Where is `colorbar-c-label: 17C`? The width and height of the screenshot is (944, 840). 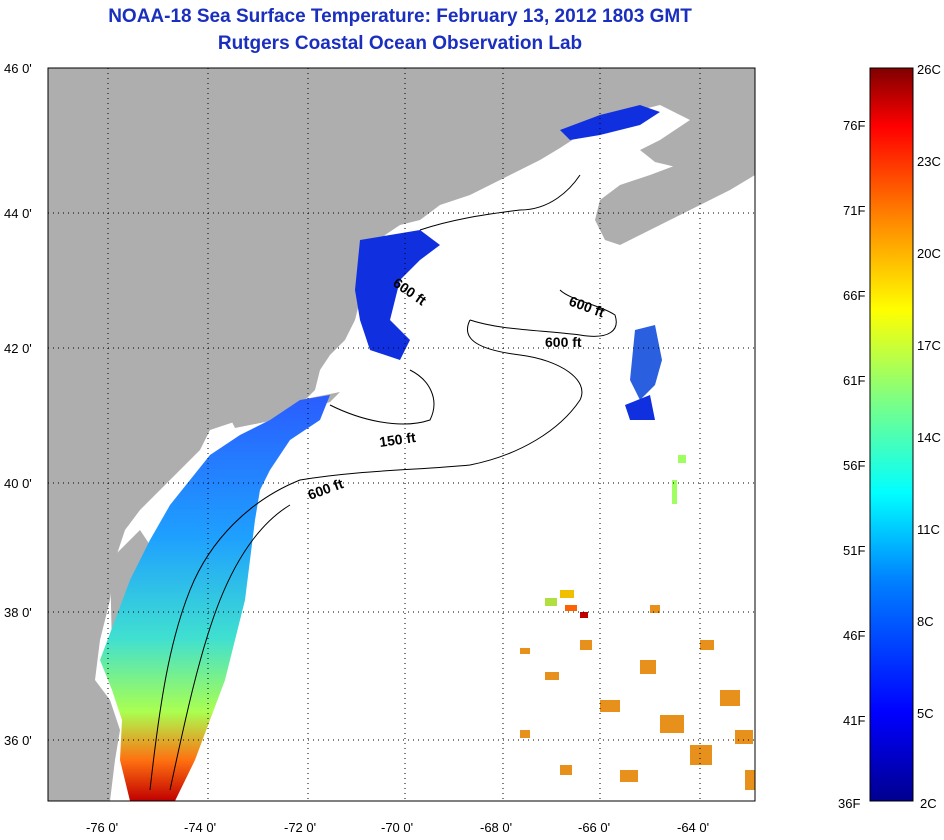
colorbar-c-label: 17C is located at coordinates (929, 345).